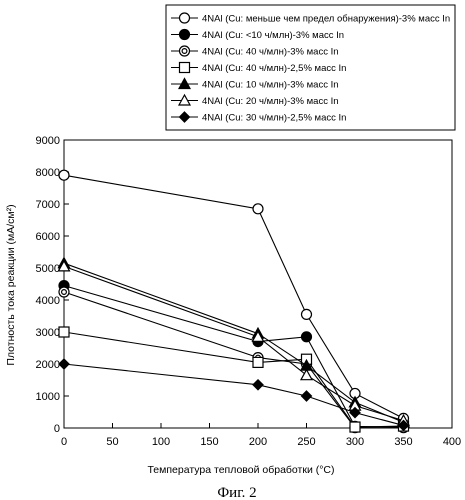  Describe the element at coordinates (48, 397) in the screenshot. I see `y-tick-label: 1000` at that location.